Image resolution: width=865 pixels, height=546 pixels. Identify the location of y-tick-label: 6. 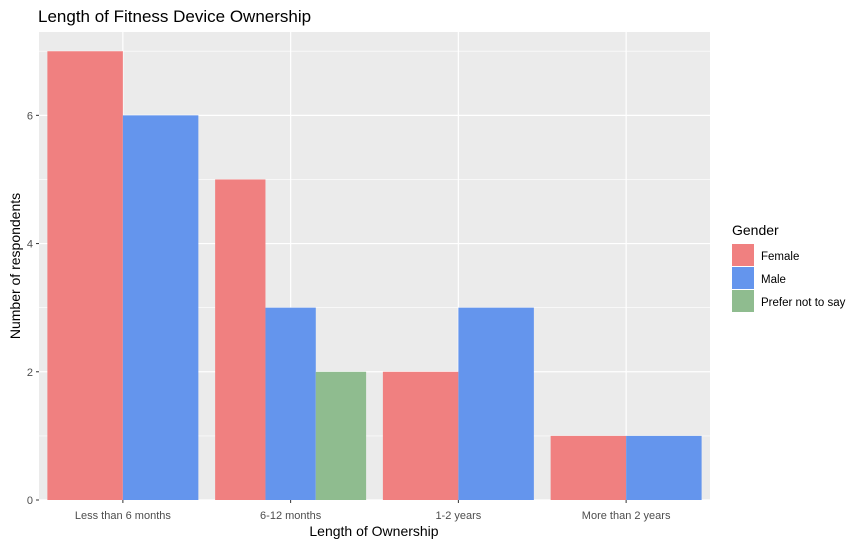
(30, 116).